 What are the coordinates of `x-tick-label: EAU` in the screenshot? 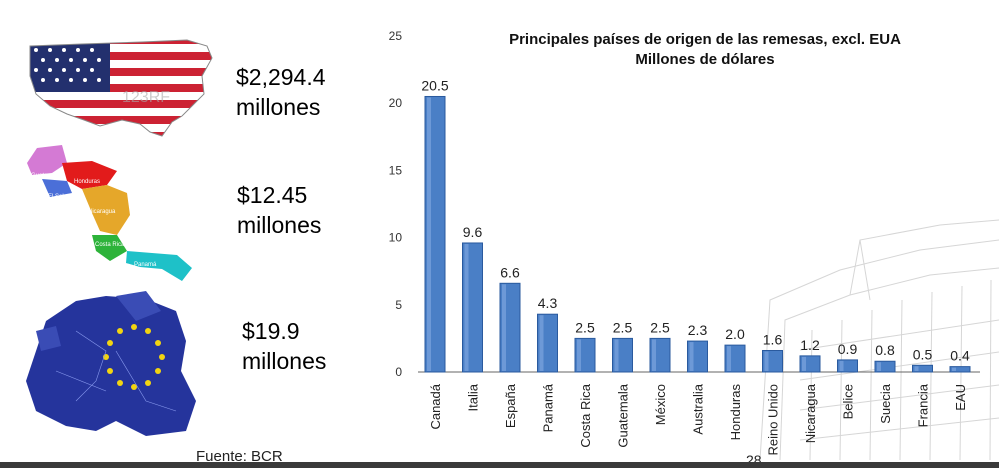 It's located at (960, 397).